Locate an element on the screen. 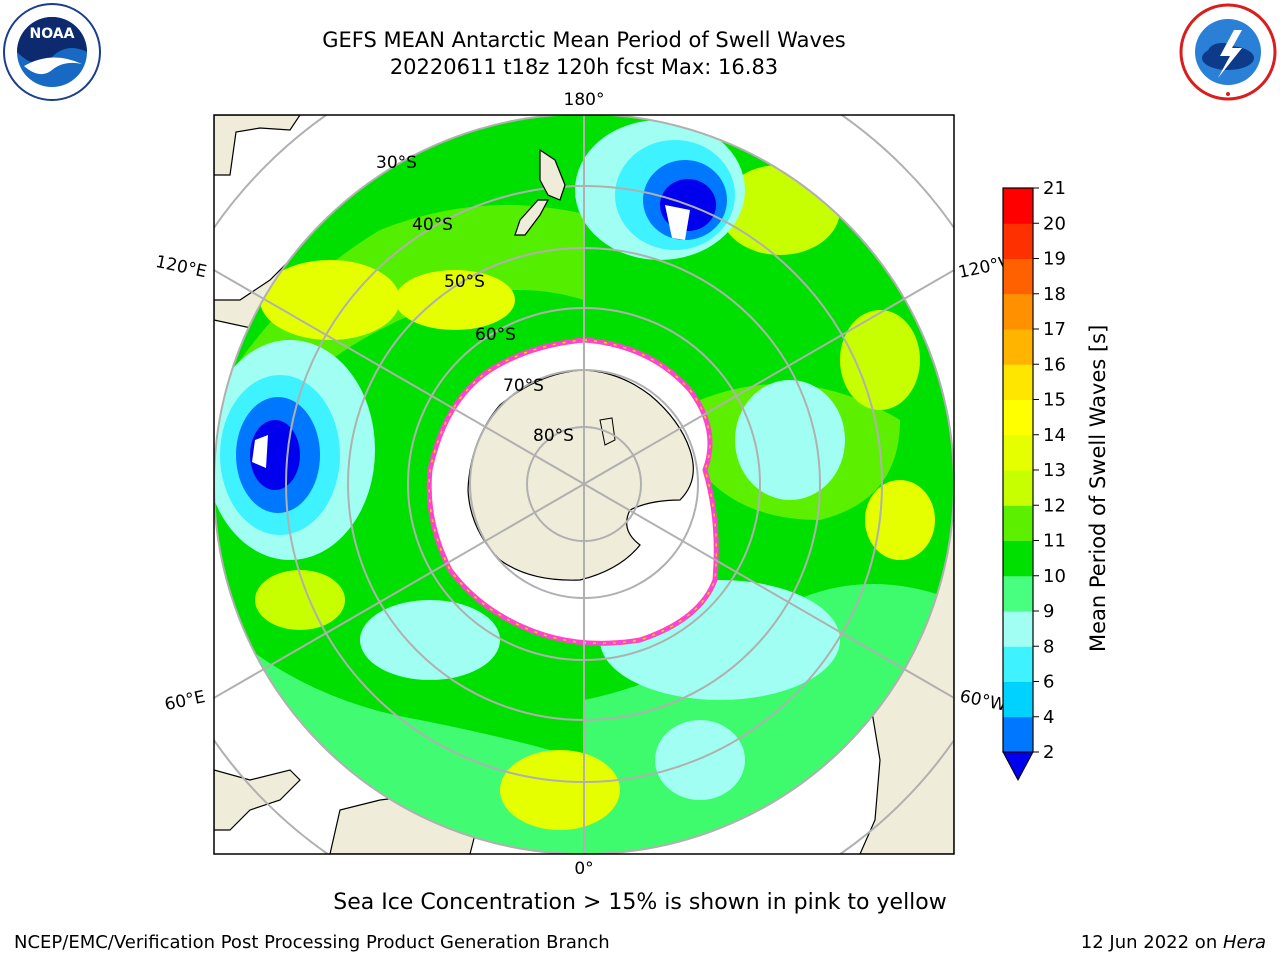 This screenshot has height=960, width=1280. colorbar-under-arrow is located at coordinates (1018, 766).